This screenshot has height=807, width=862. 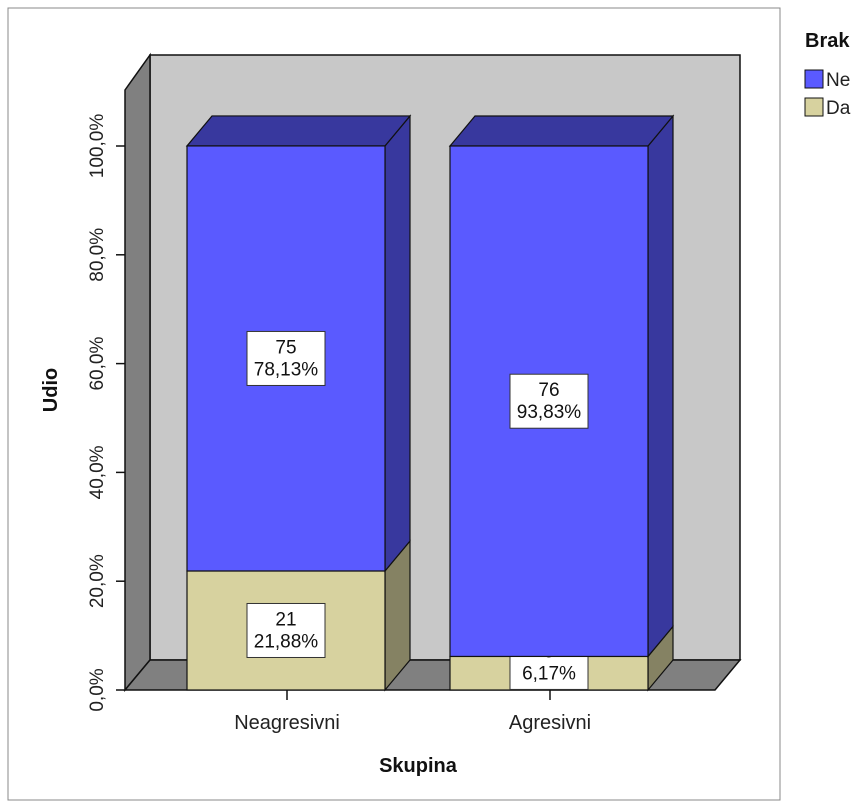 I want to click on data-label-text: 93,83%, so click(x=549, y=412).